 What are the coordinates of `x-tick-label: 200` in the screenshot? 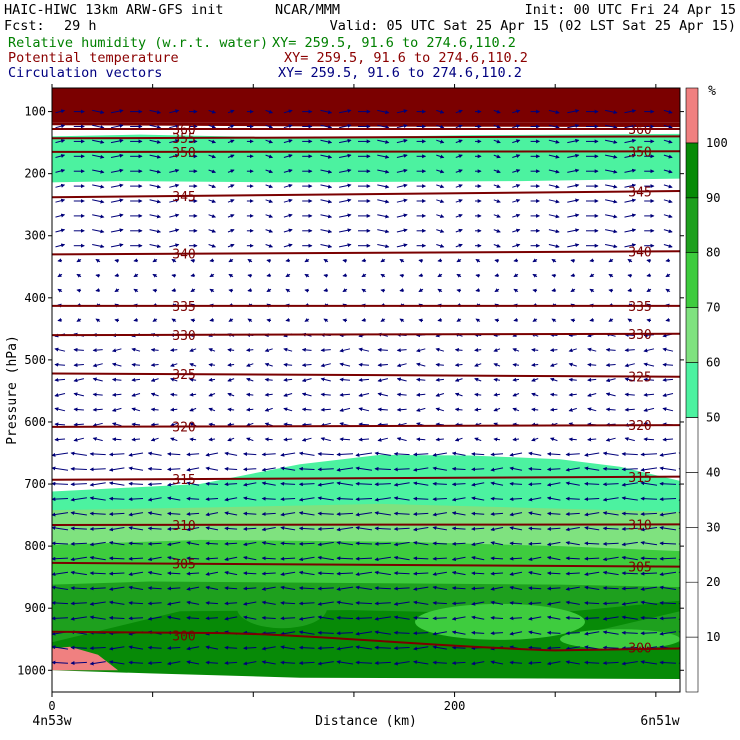 It's located at (455, 706).